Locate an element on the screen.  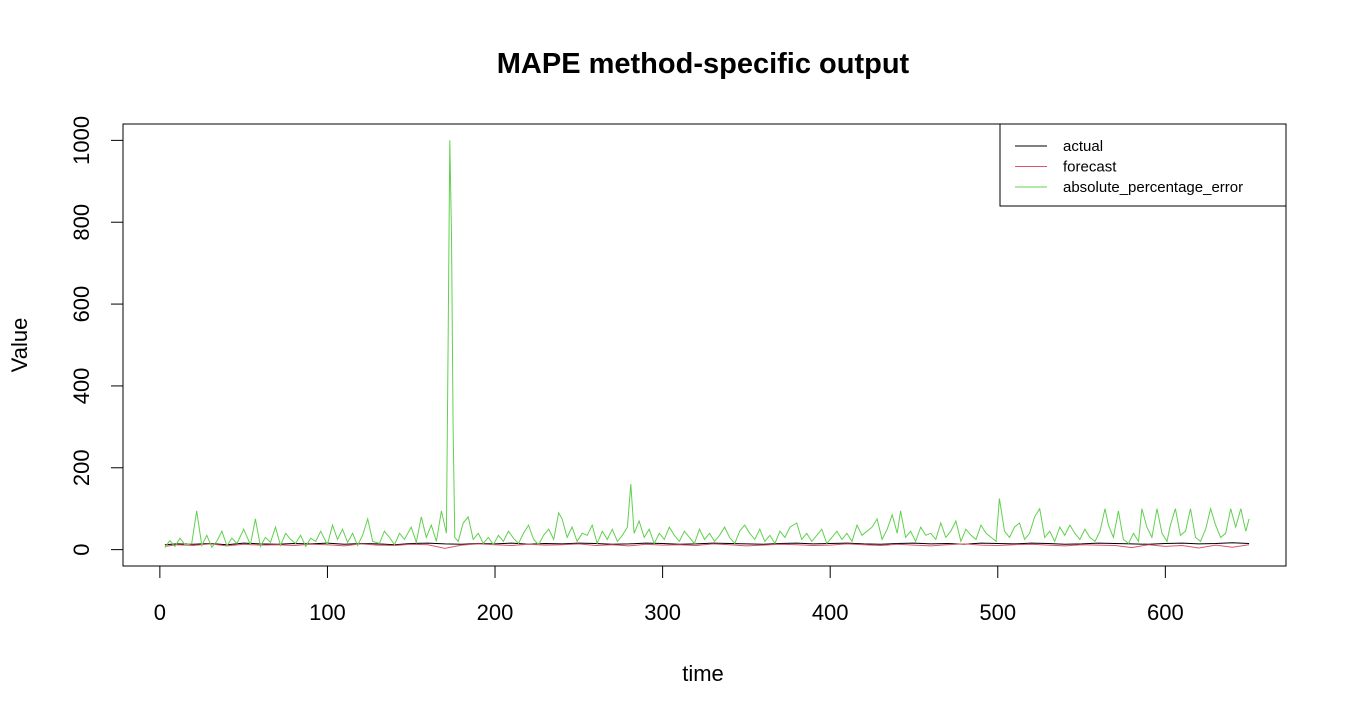
x-axis: 0 100 200 300 400 500 600 is located at coordinates (669, 595).